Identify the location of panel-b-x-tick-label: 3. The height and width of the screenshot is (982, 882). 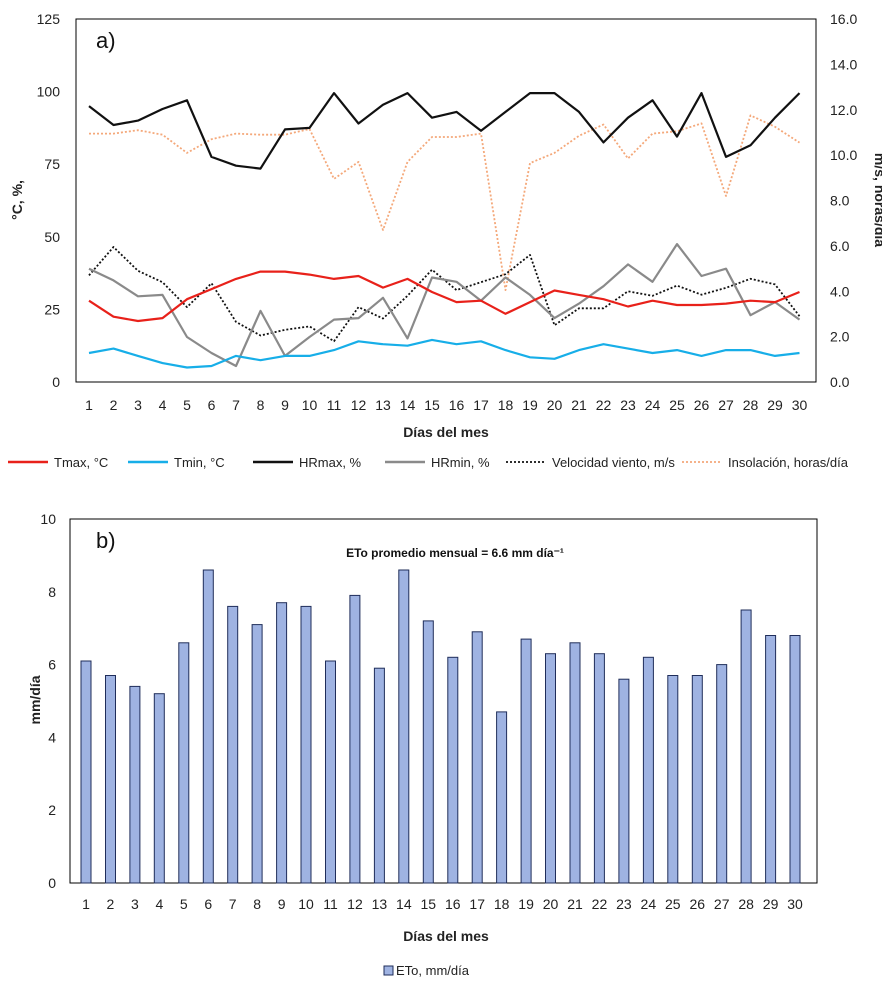
(135, 904).